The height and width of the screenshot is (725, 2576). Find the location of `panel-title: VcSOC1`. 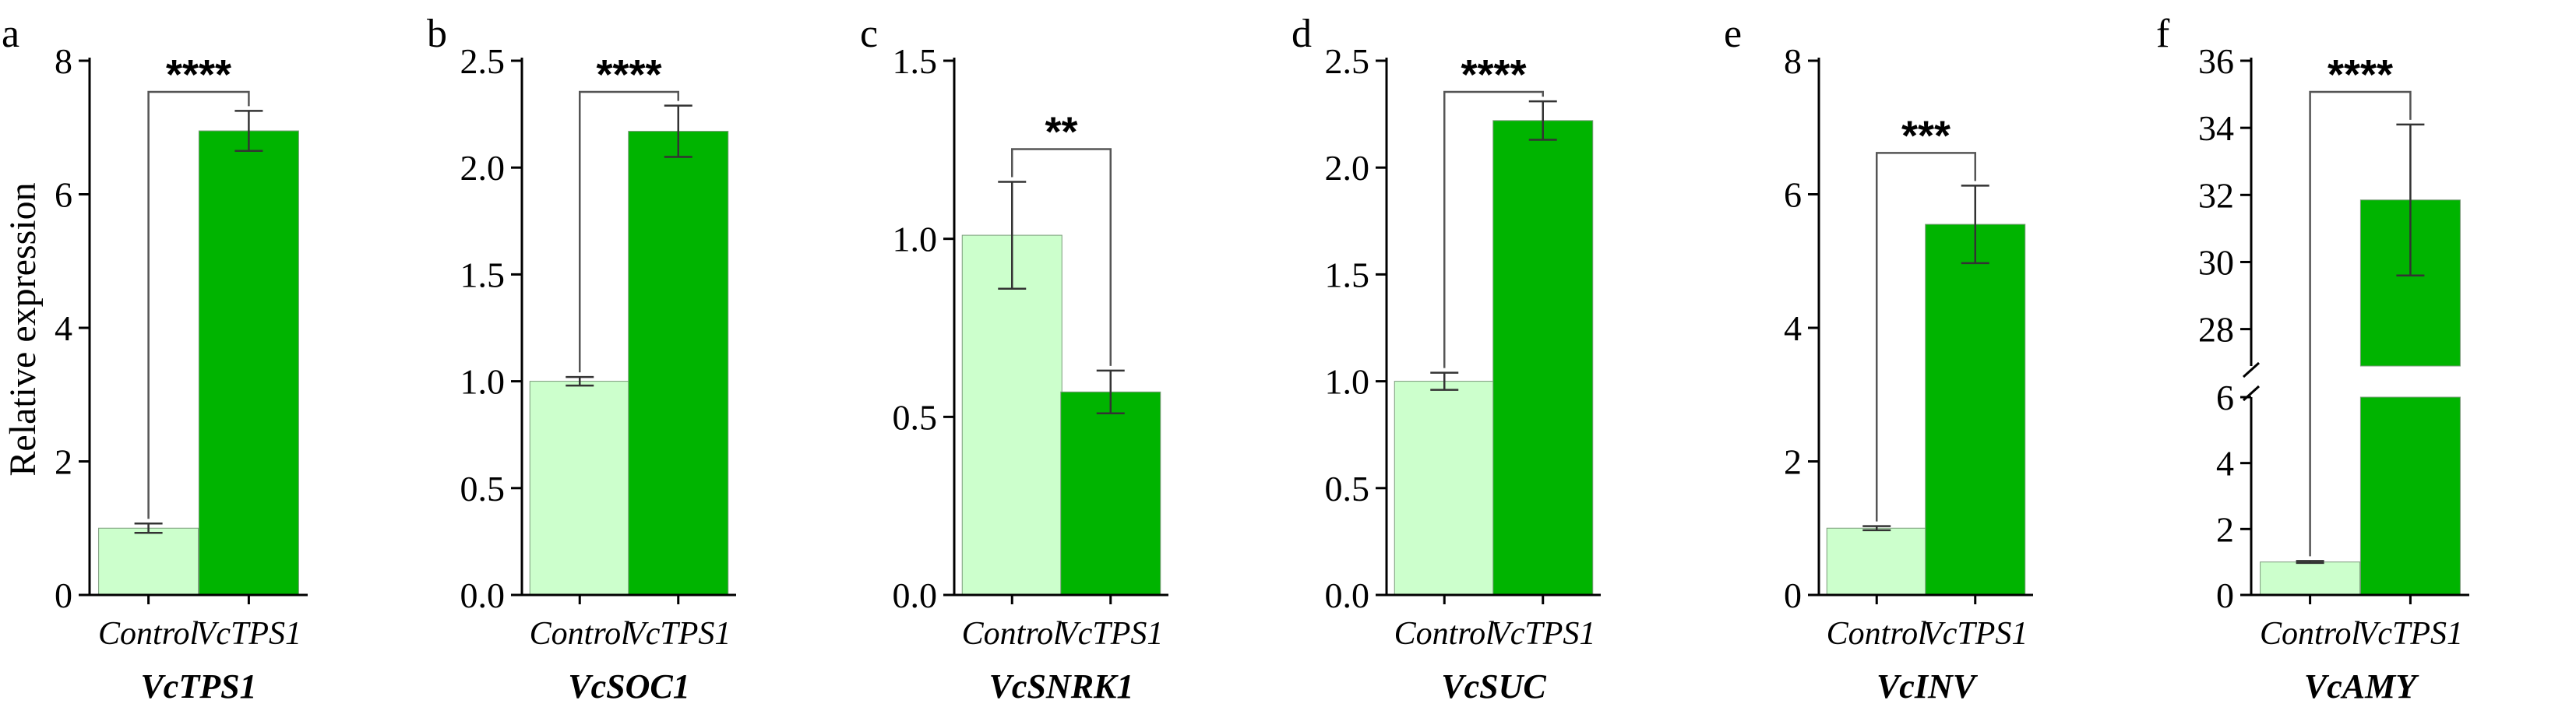

panel-title: VcSOC1 is located at coordinates (628, 686).